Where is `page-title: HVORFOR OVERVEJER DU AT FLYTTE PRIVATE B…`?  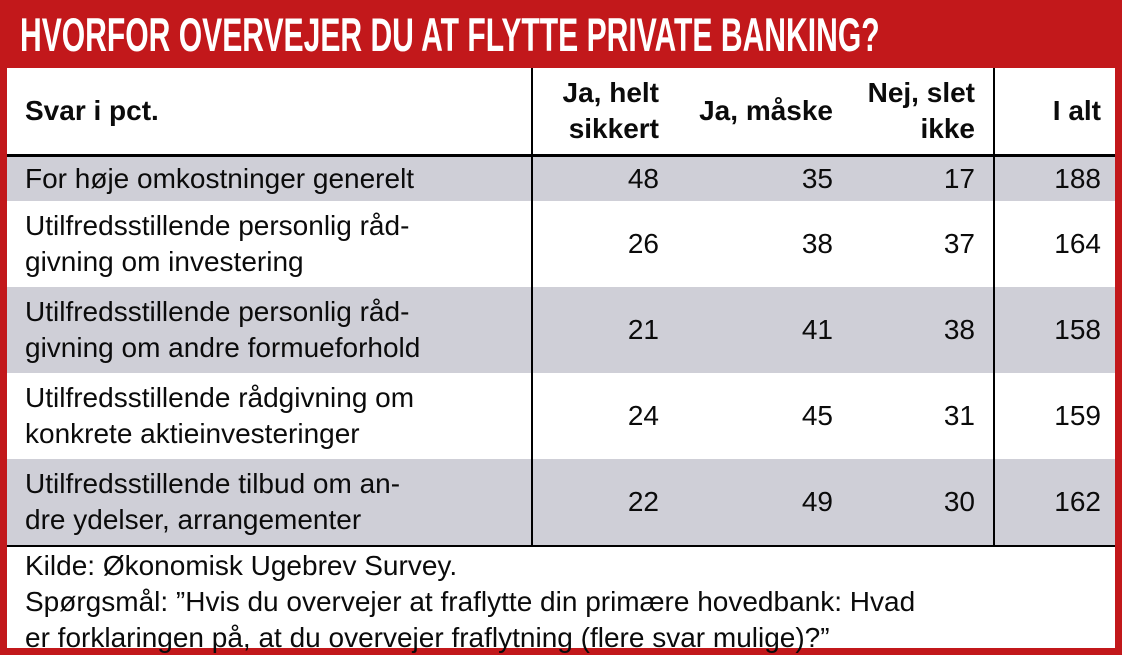 page-title: HVORFOR OVERVEJER DU AT FLYTTE PRIVATE B… is located at coordinates (450, 34).